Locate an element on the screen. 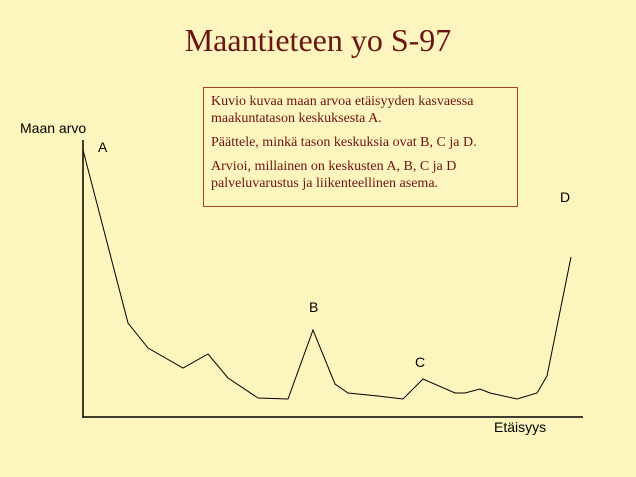 The image size is (636, 477). y-axis-label: Maan arvo is located at coordinates (53, 128).